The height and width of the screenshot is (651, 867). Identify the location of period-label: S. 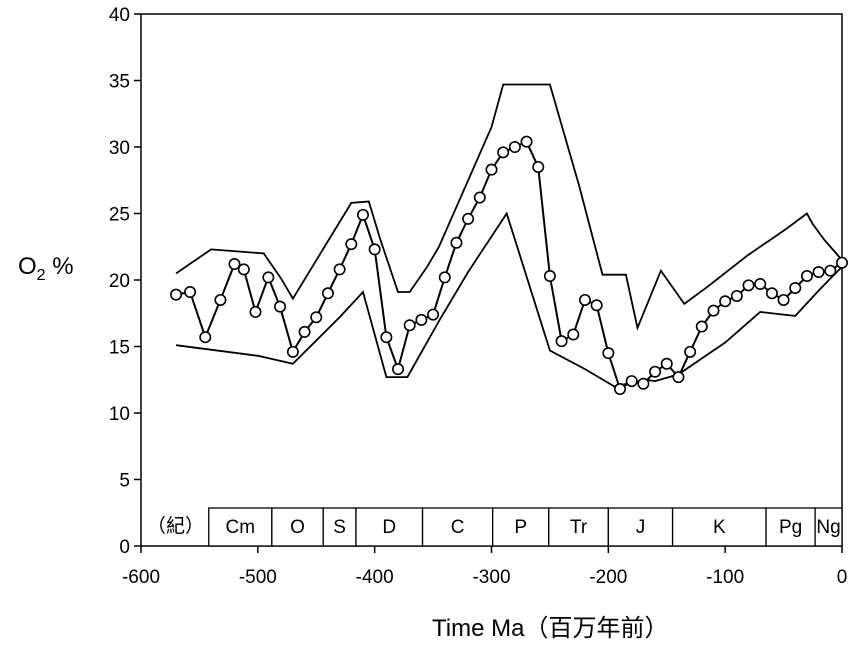
(339, 527).